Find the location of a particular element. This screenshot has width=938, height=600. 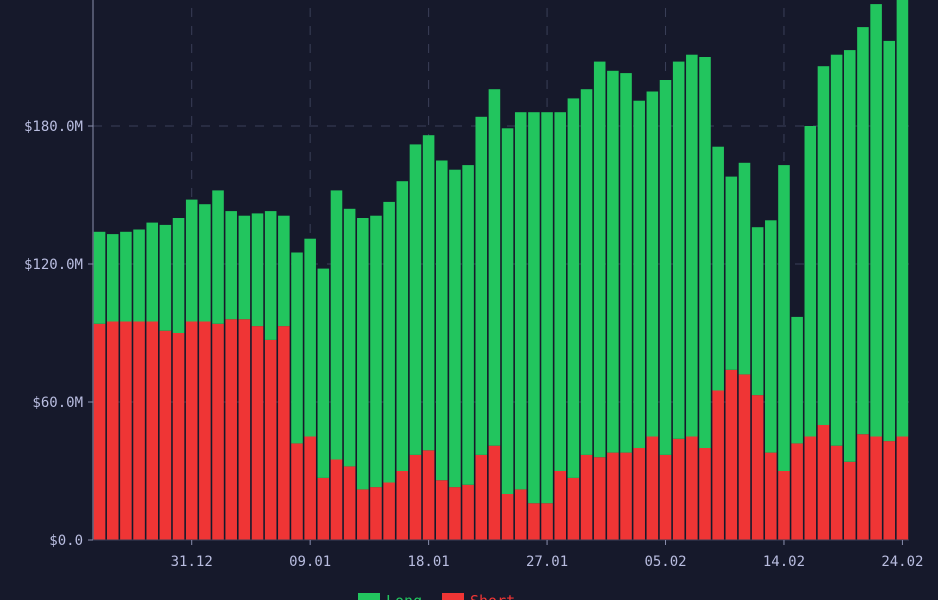

legend-label-long: Long is located at coordinates (404, 596).